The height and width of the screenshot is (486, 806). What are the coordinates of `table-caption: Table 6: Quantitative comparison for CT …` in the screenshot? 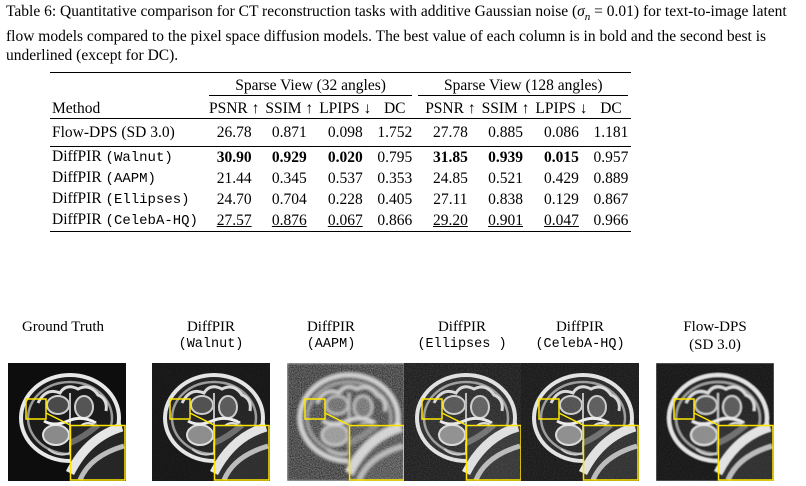 It's located at (404, 33).